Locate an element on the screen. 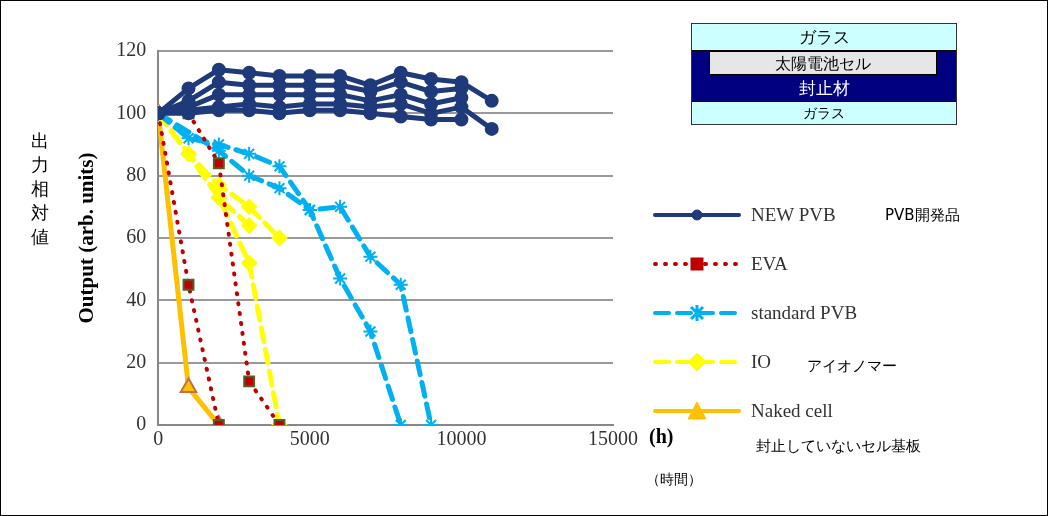 The height and width of the screenshot is (516, 1048). text: 封止していないセル基板 is located at coordinates (838, 446).